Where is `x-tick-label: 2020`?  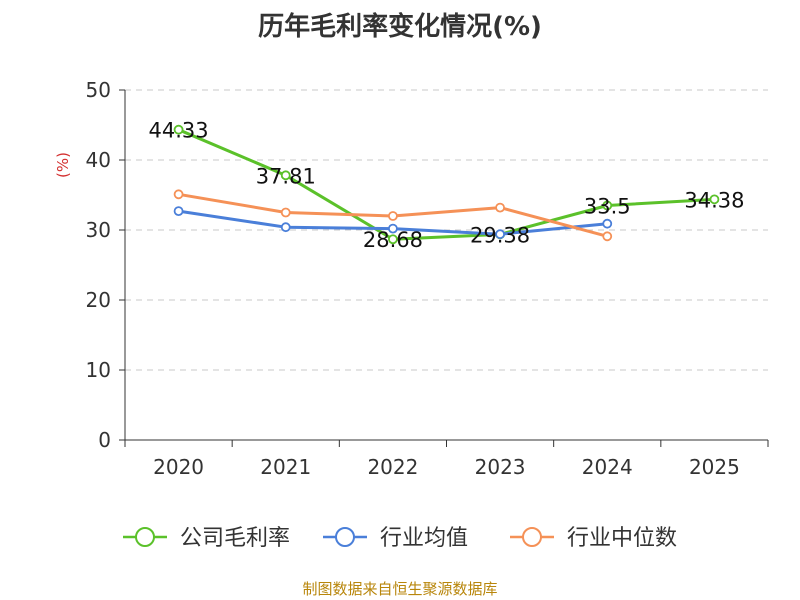
x-tick-label: 2020 is located at coordinates (178, 467).